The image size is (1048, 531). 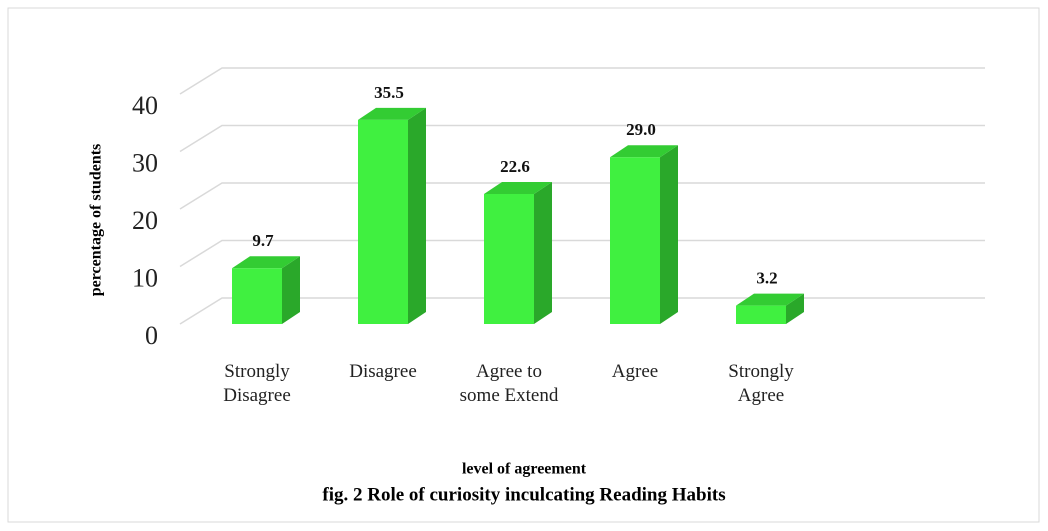 I want to click on x-tick-label: Agree to some Extend, so click(x=509, y=383).